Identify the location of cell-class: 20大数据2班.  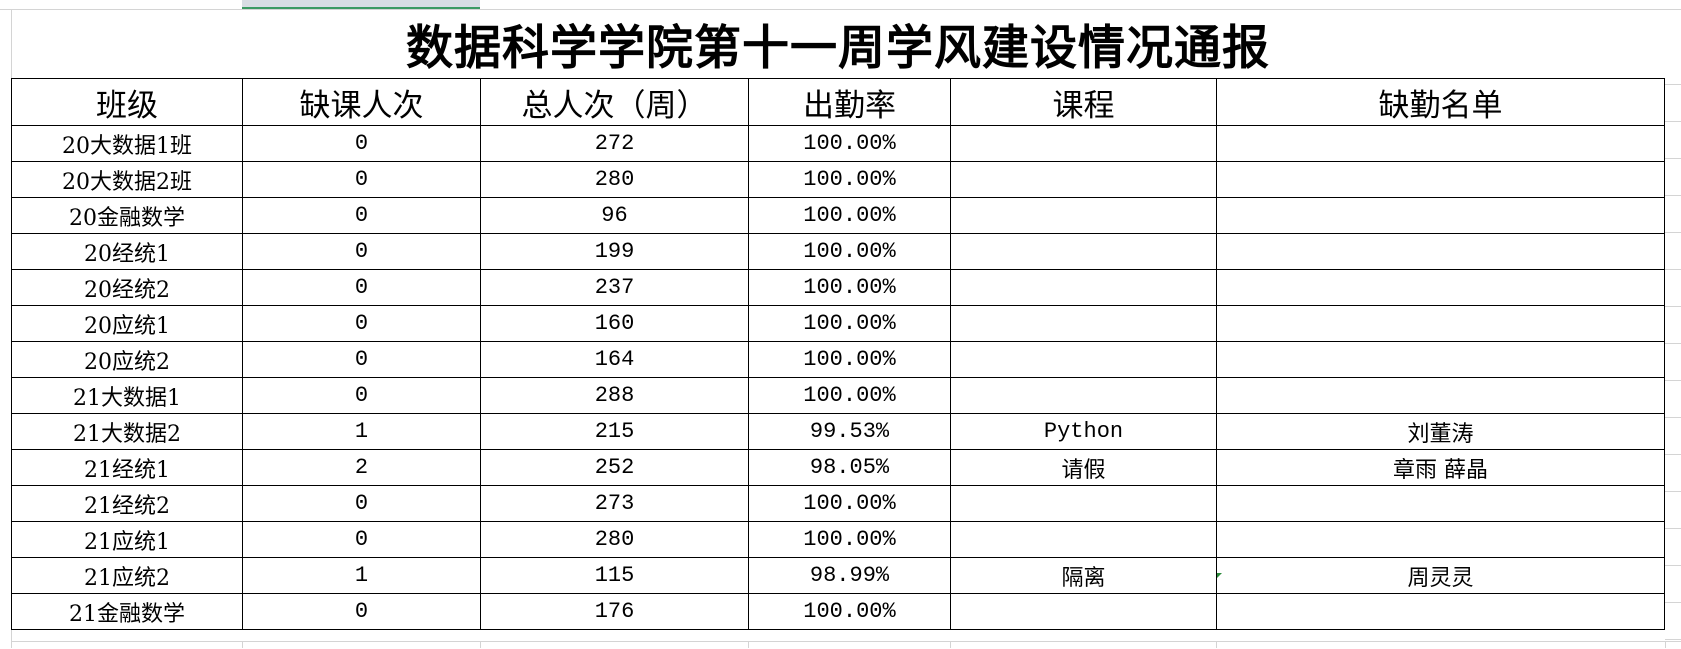
(127, 179).